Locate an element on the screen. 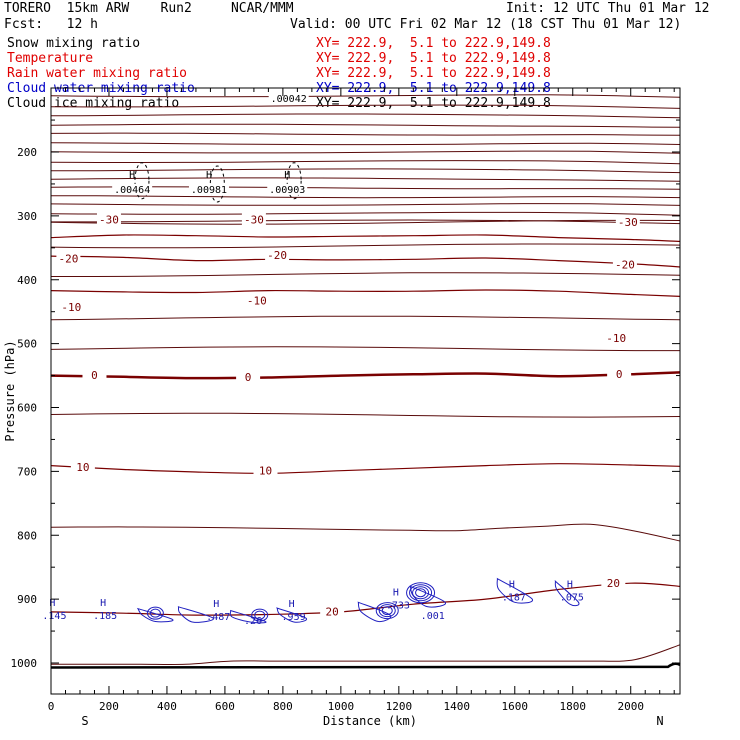 This screenshot has width=740, height=740. x-tick-label: 1800 is located at coordinates (573, 706).